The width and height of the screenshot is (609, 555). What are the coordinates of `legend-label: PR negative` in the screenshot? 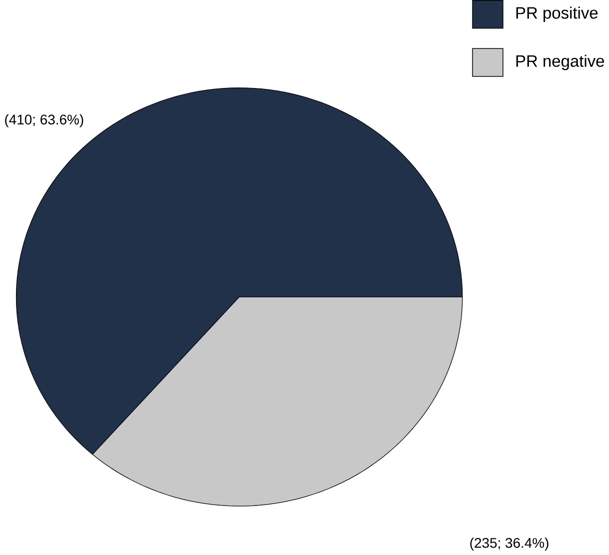 It's located at (560, 62).